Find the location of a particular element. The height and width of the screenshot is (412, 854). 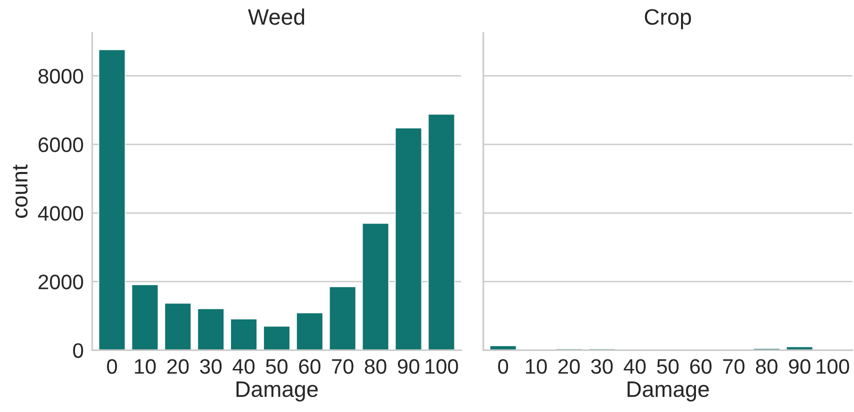

y-tick-label: 8000 is located at coordinates (61, 76).